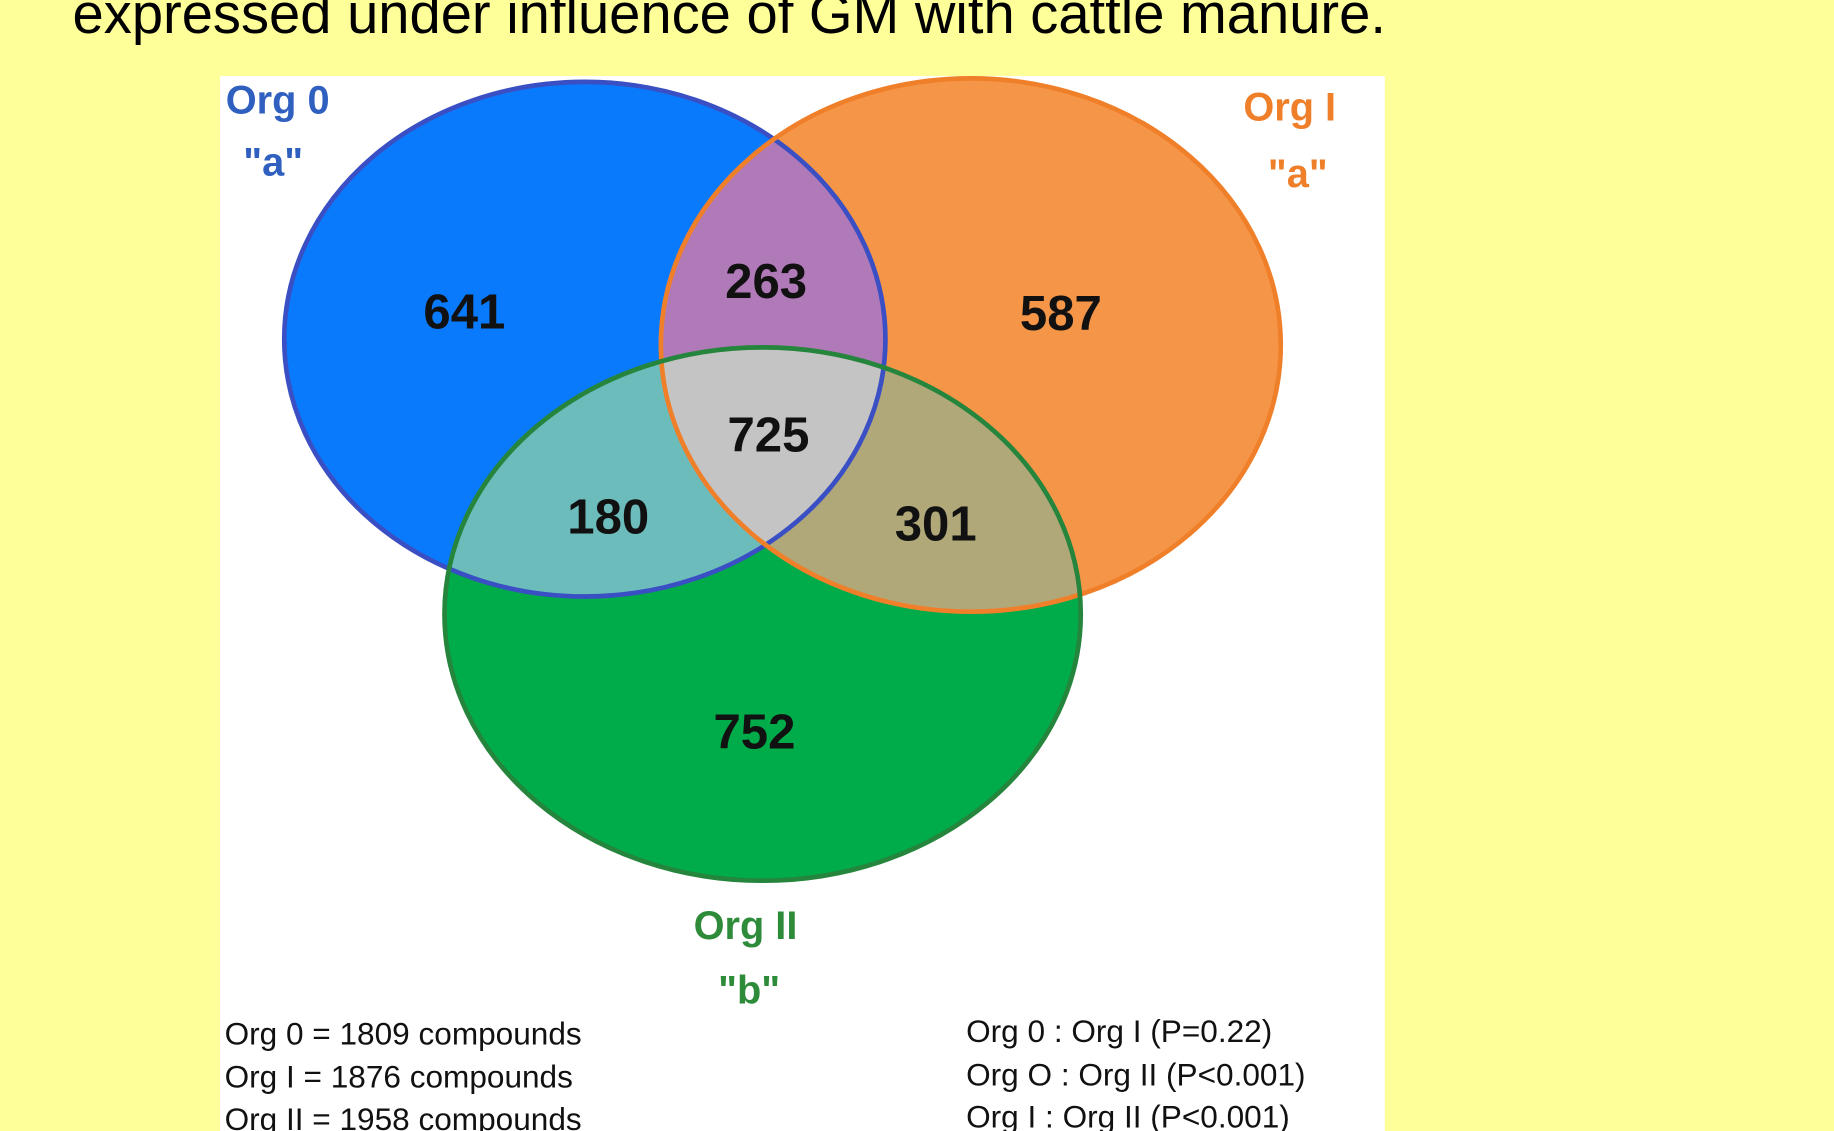  Describe the element at coordinates (749, 991) in the screenshot. I see `set-group: "b"` at that location.